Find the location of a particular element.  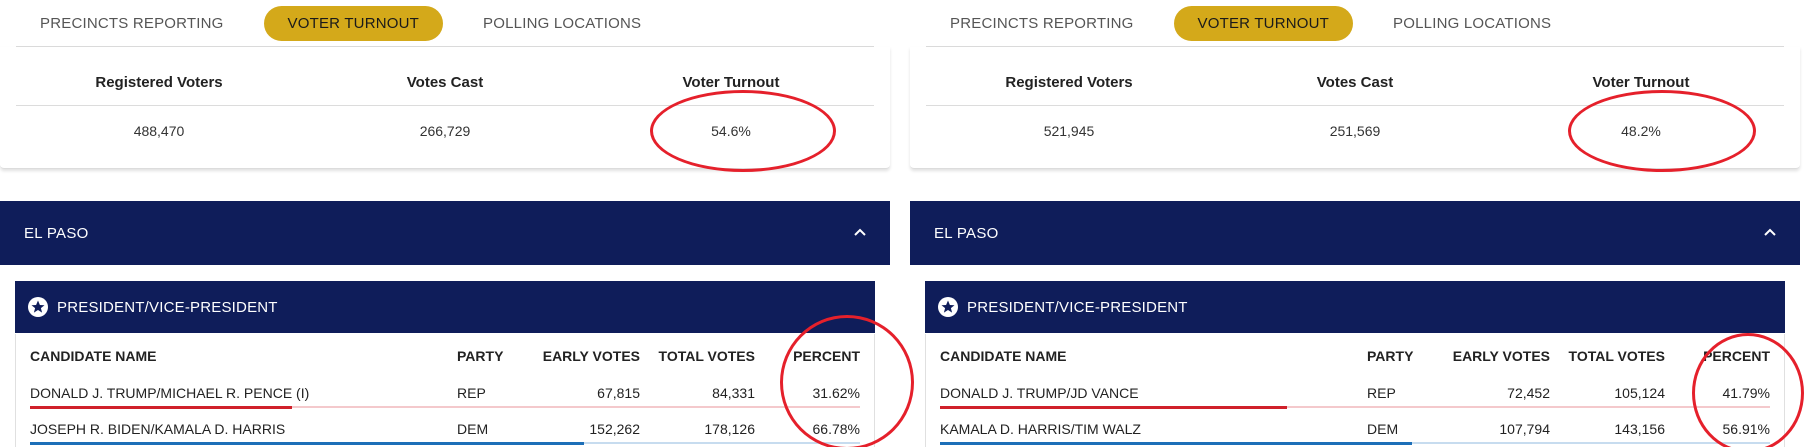

candidate-name: DONALD J. TRUMP/MICHAEL R. PENCE (I) is located at coordinates (170, 393).